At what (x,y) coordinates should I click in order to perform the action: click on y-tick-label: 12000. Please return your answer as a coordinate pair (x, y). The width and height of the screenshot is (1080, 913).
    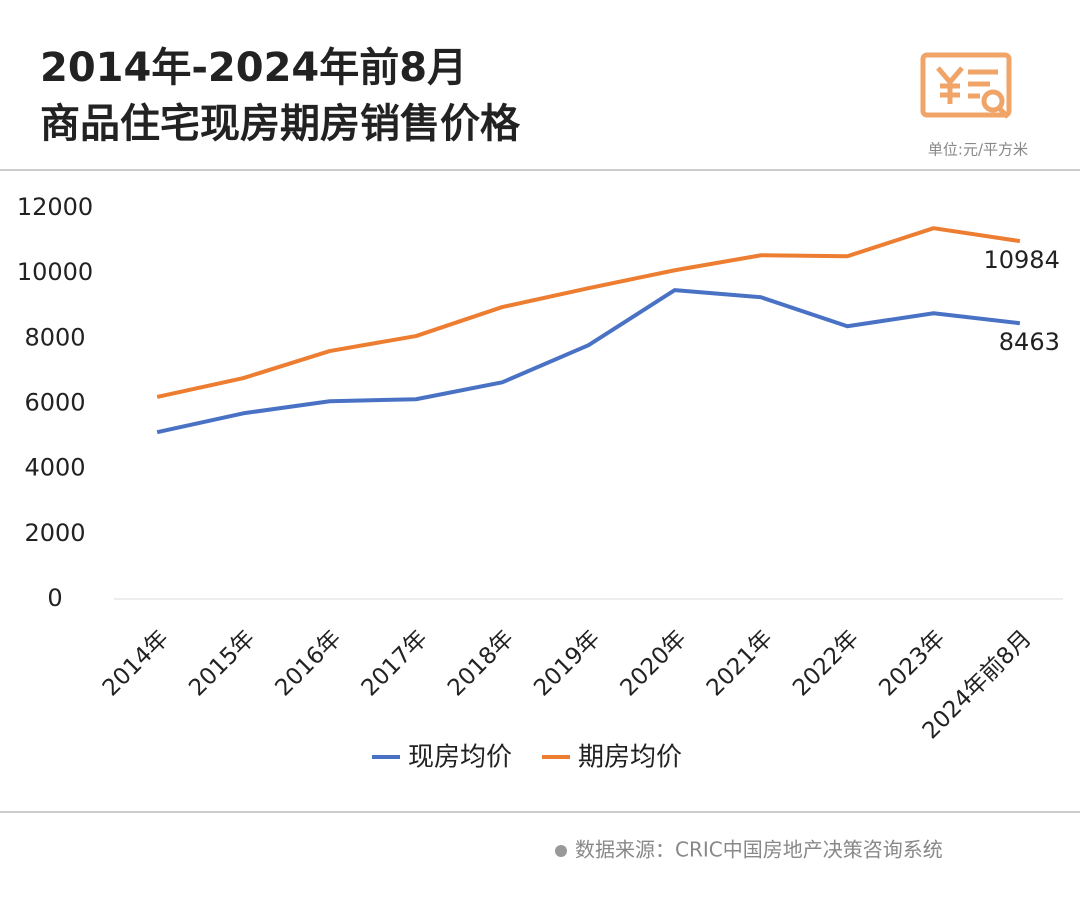
    Looking at the image, I should click on (55, 207).